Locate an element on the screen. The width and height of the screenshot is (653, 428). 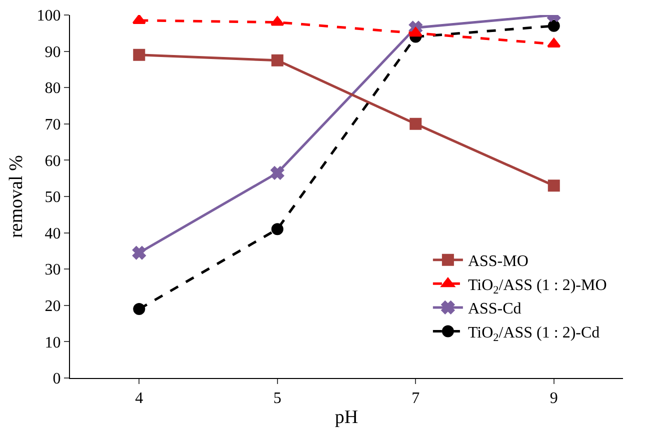
y-tick-label: 60 is located at coordinates (52, 161).